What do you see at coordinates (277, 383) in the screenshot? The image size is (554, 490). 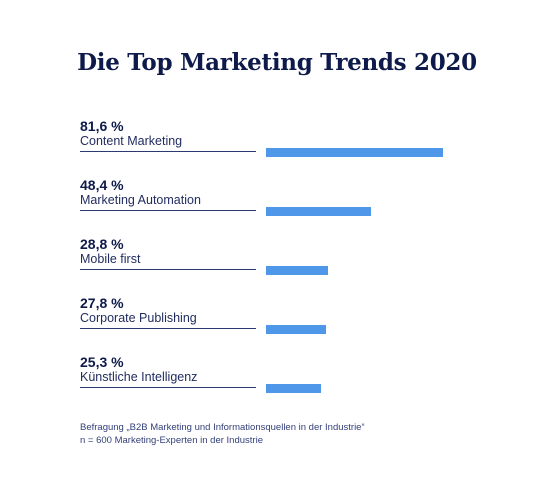 I see `bar-row: 25,3 % Künstliche Intelligenz` at bounding box center [277, 383].